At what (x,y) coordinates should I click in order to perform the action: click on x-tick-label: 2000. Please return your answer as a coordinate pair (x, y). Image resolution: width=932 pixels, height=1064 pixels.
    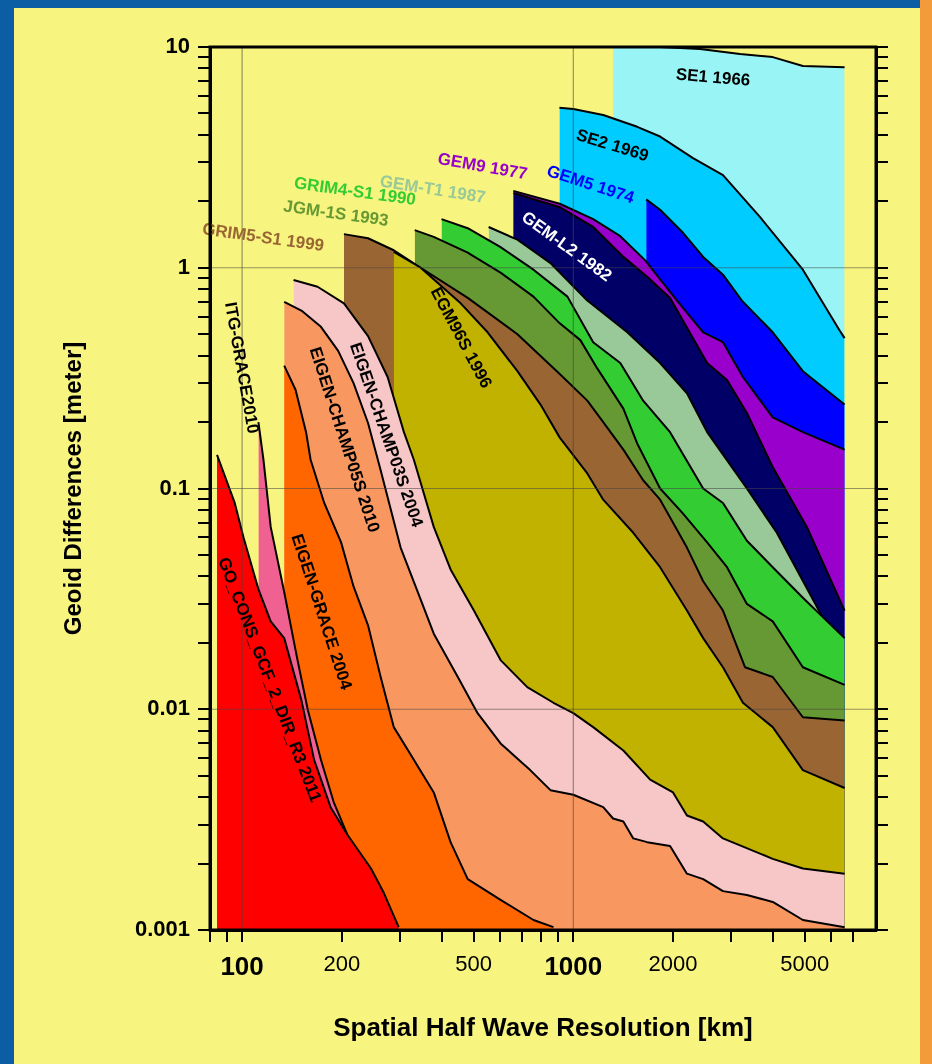
    Looking at the image, I should click on (673, 964).